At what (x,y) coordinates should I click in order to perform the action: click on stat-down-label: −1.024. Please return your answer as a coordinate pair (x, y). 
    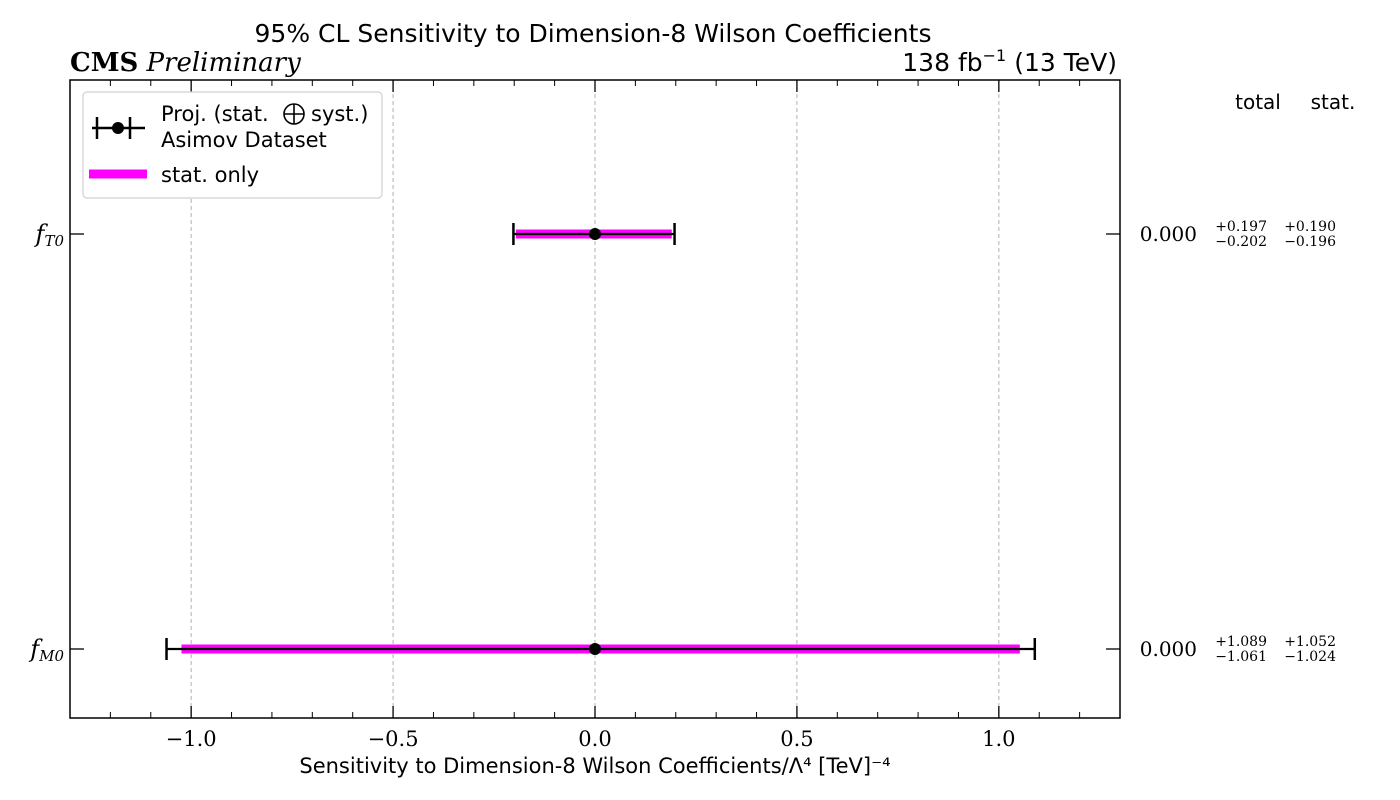
    Looking at the image, I should click on (1310, 657).